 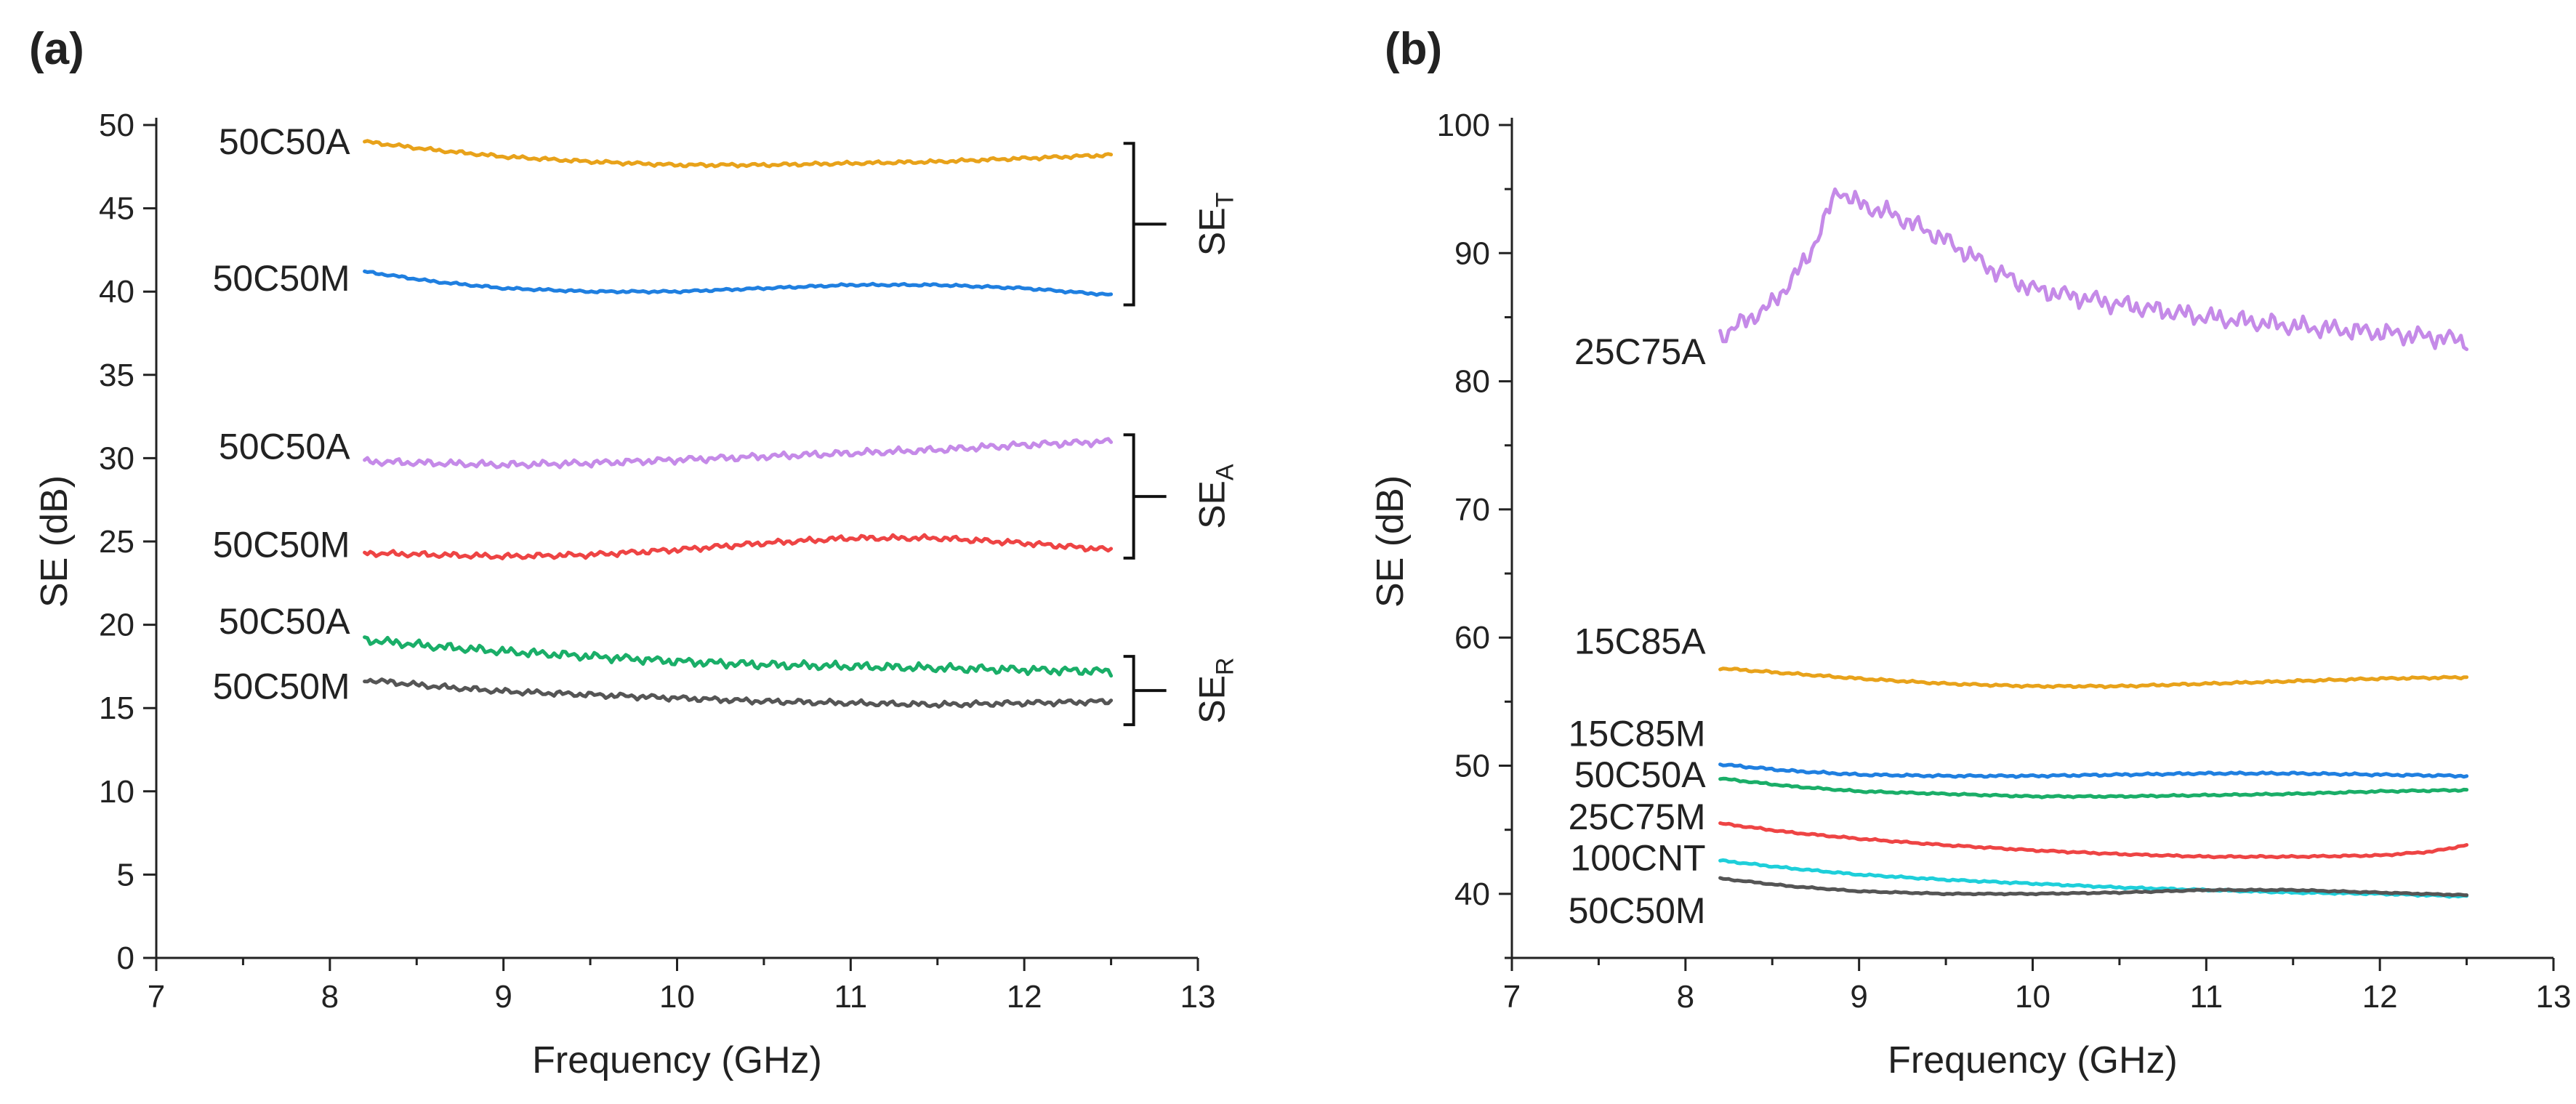 I want to click on bracket-label: SEA, so click(x=1215, y=496).